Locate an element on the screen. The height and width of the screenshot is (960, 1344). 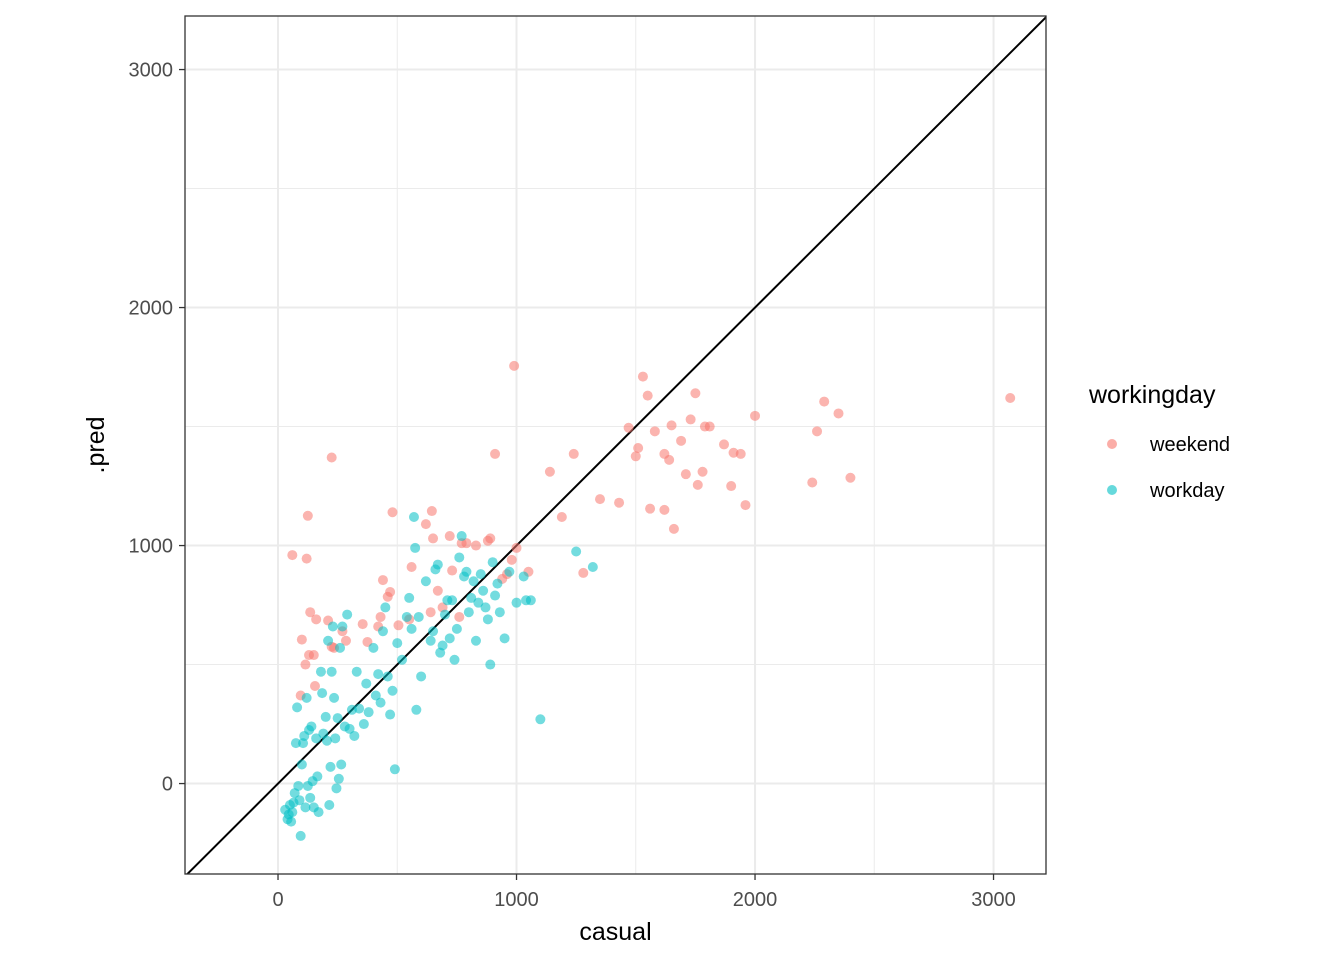
x-tick-label: 2000 is located at coordinates (755, 900).